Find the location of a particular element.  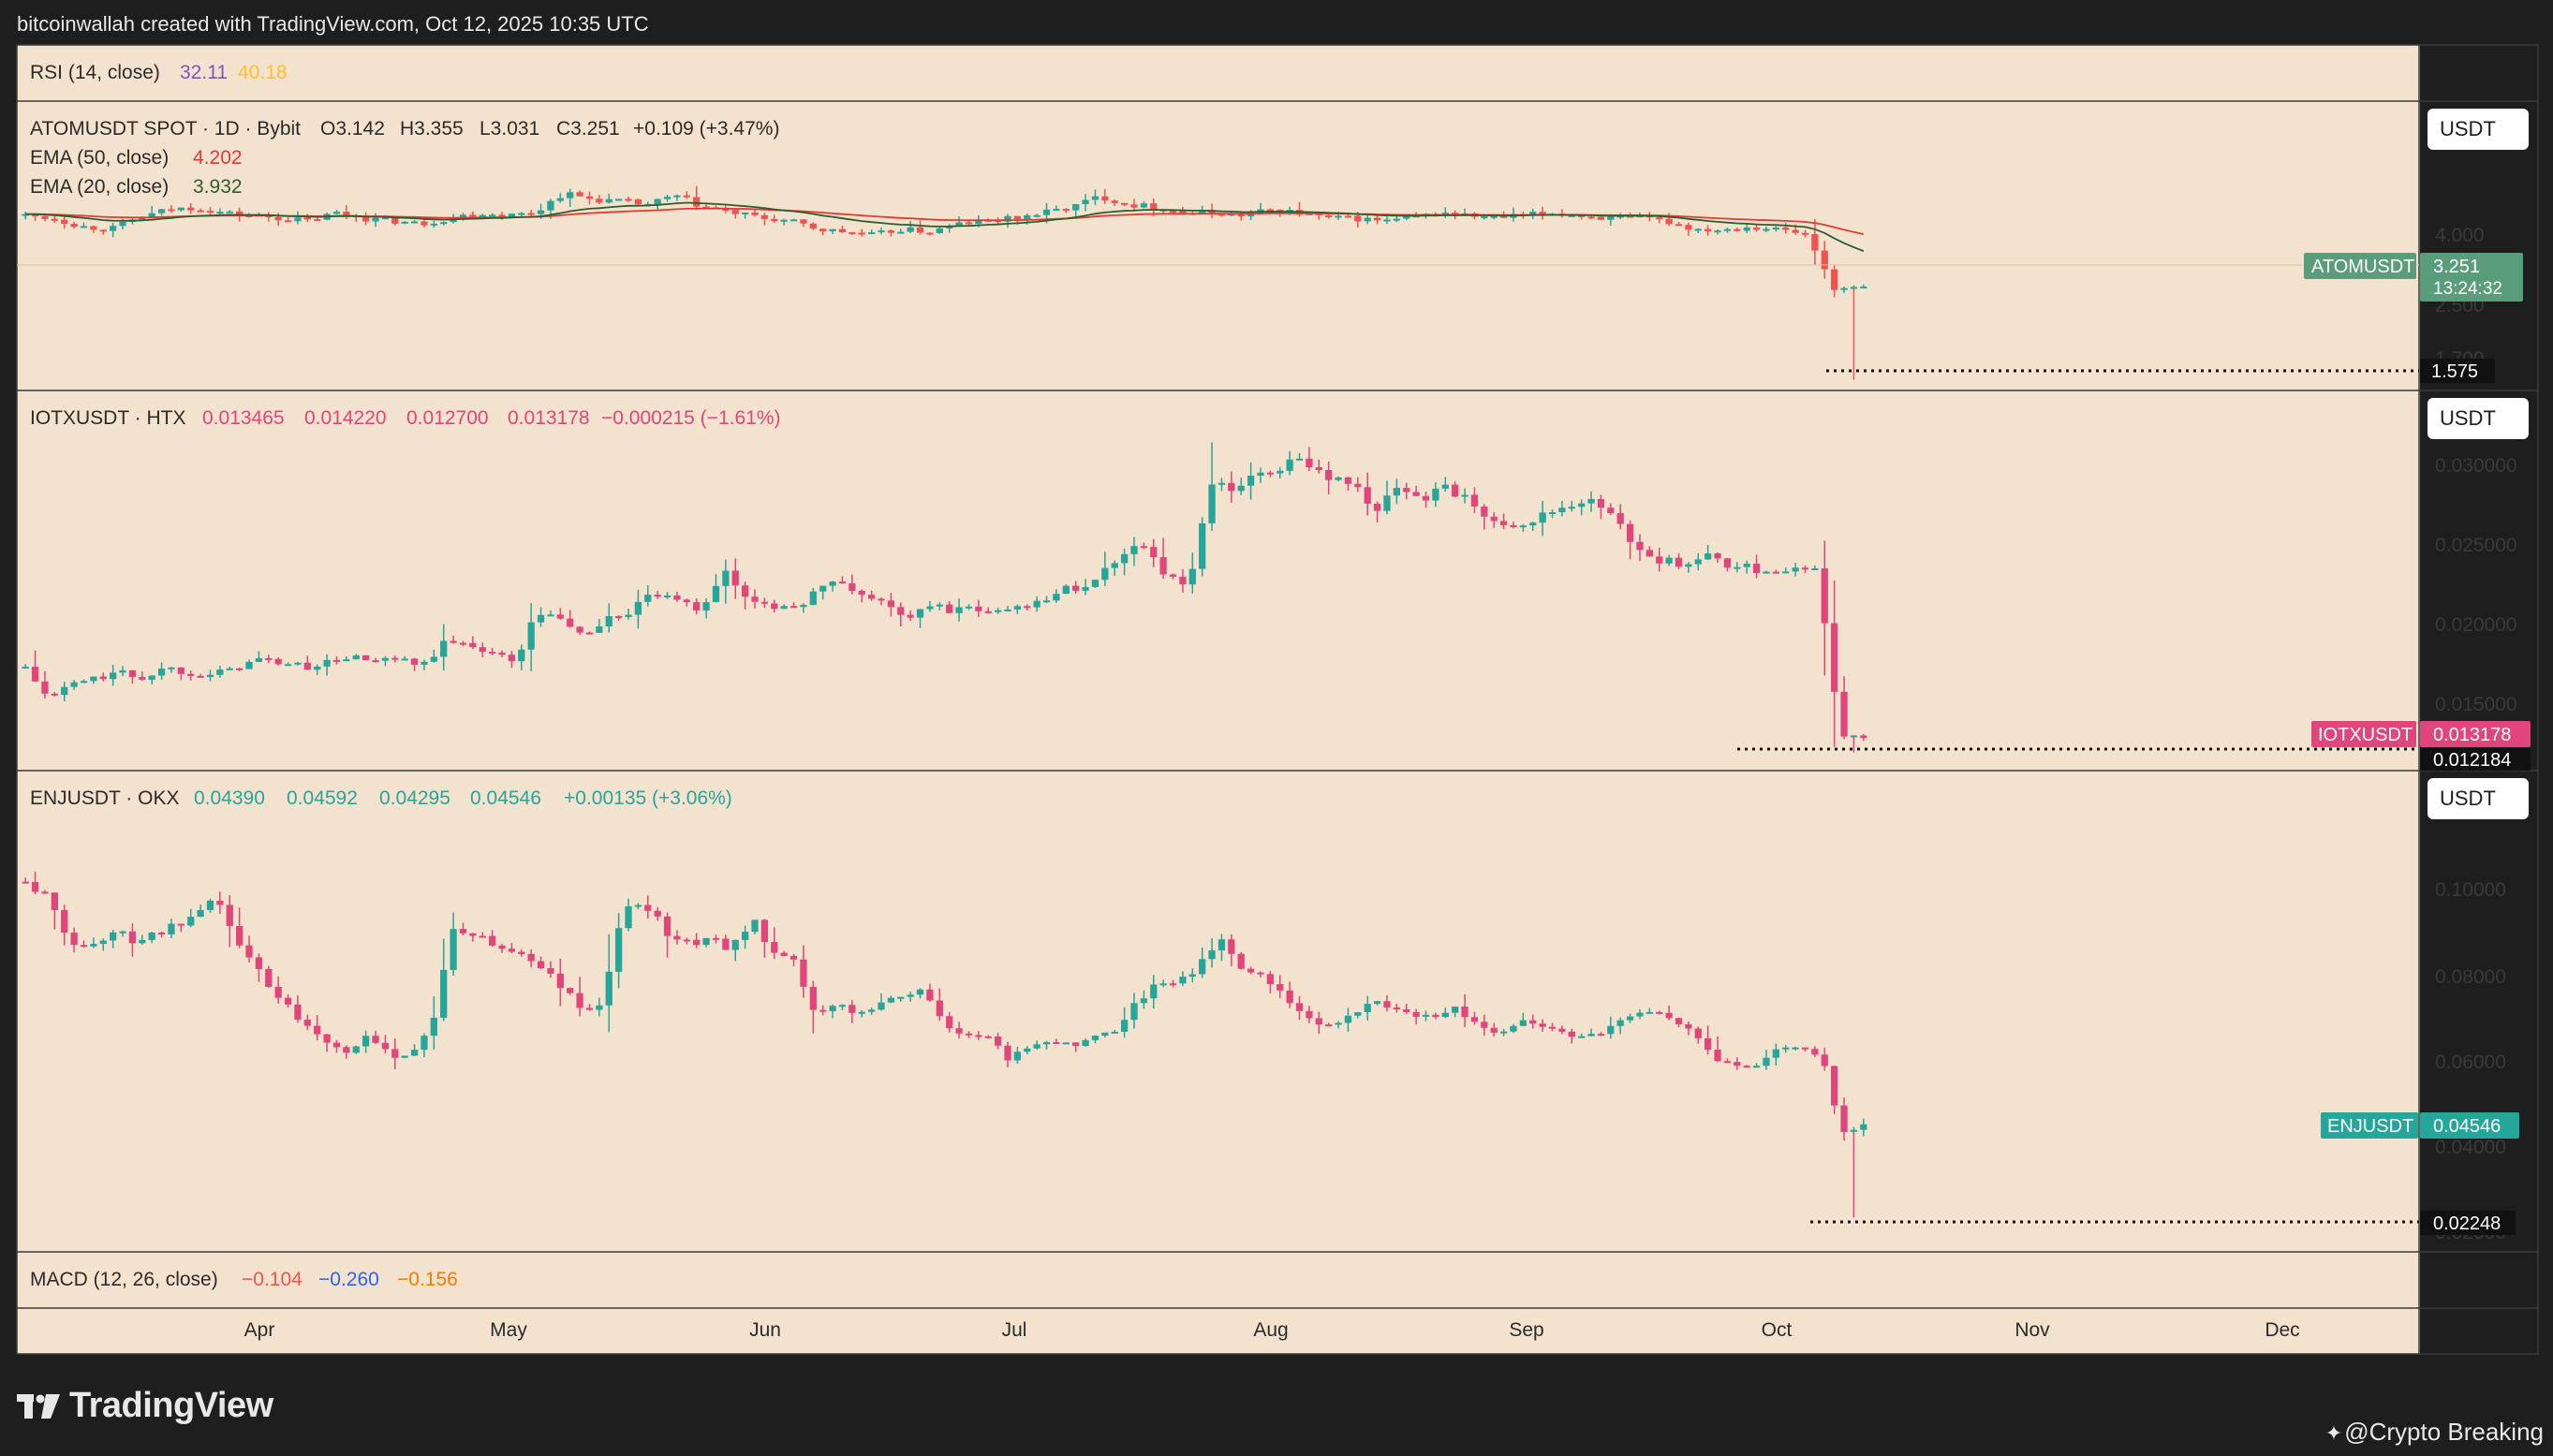

time-axis: Apr May Jun Jul Aug Sep Oct Nov Dec is located at coordinates (1272, 1330).